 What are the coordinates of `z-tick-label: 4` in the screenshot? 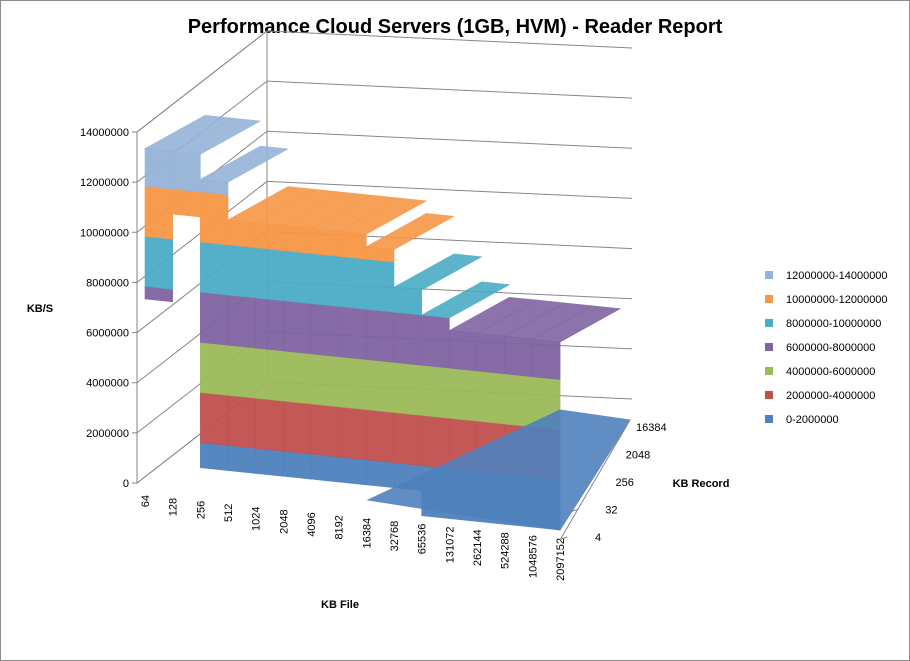 It's located at (598, 538).